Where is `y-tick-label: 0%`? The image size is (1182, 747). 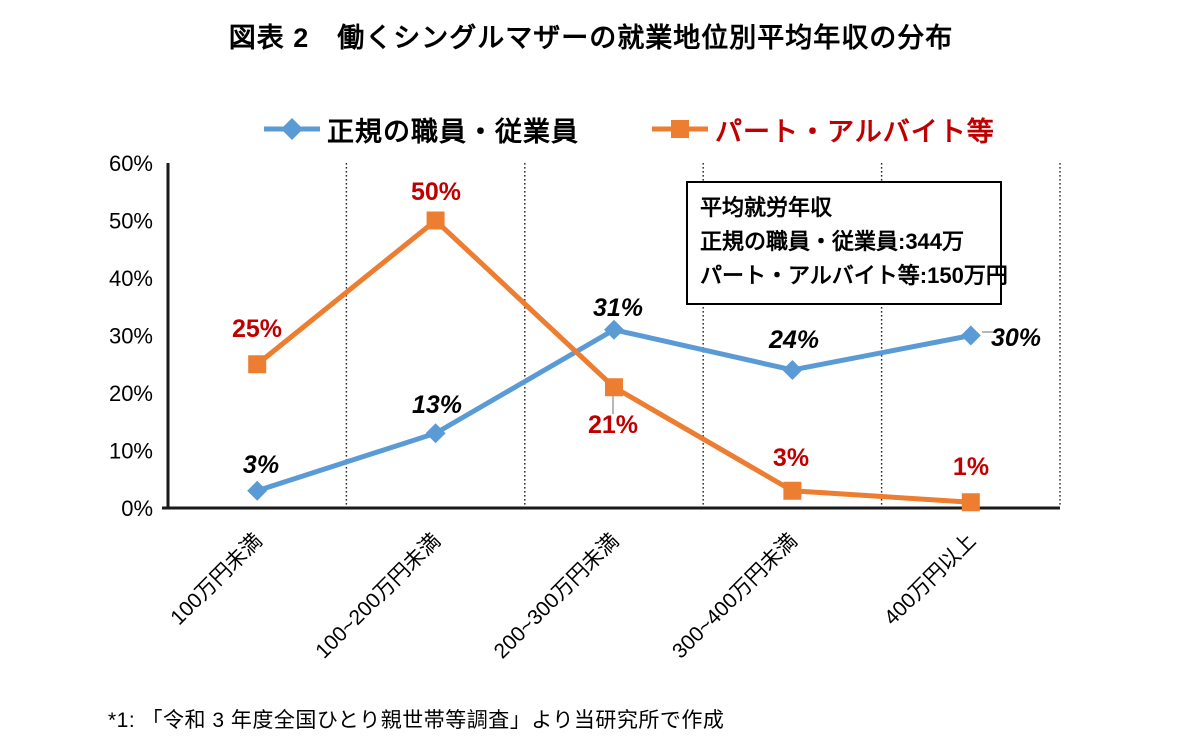 y-tick-label: 0% is located at coordinates (137, 508).